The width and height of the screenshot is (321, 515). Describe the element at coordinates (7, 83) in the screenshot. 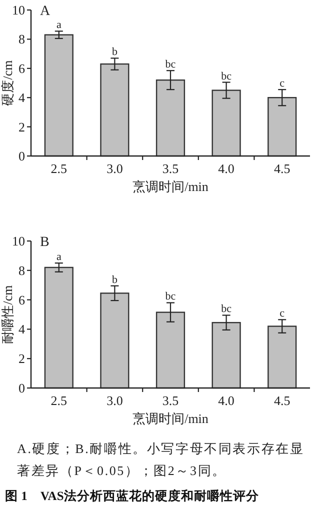

I see `y-axis-title: 硬度/cm` at that location.